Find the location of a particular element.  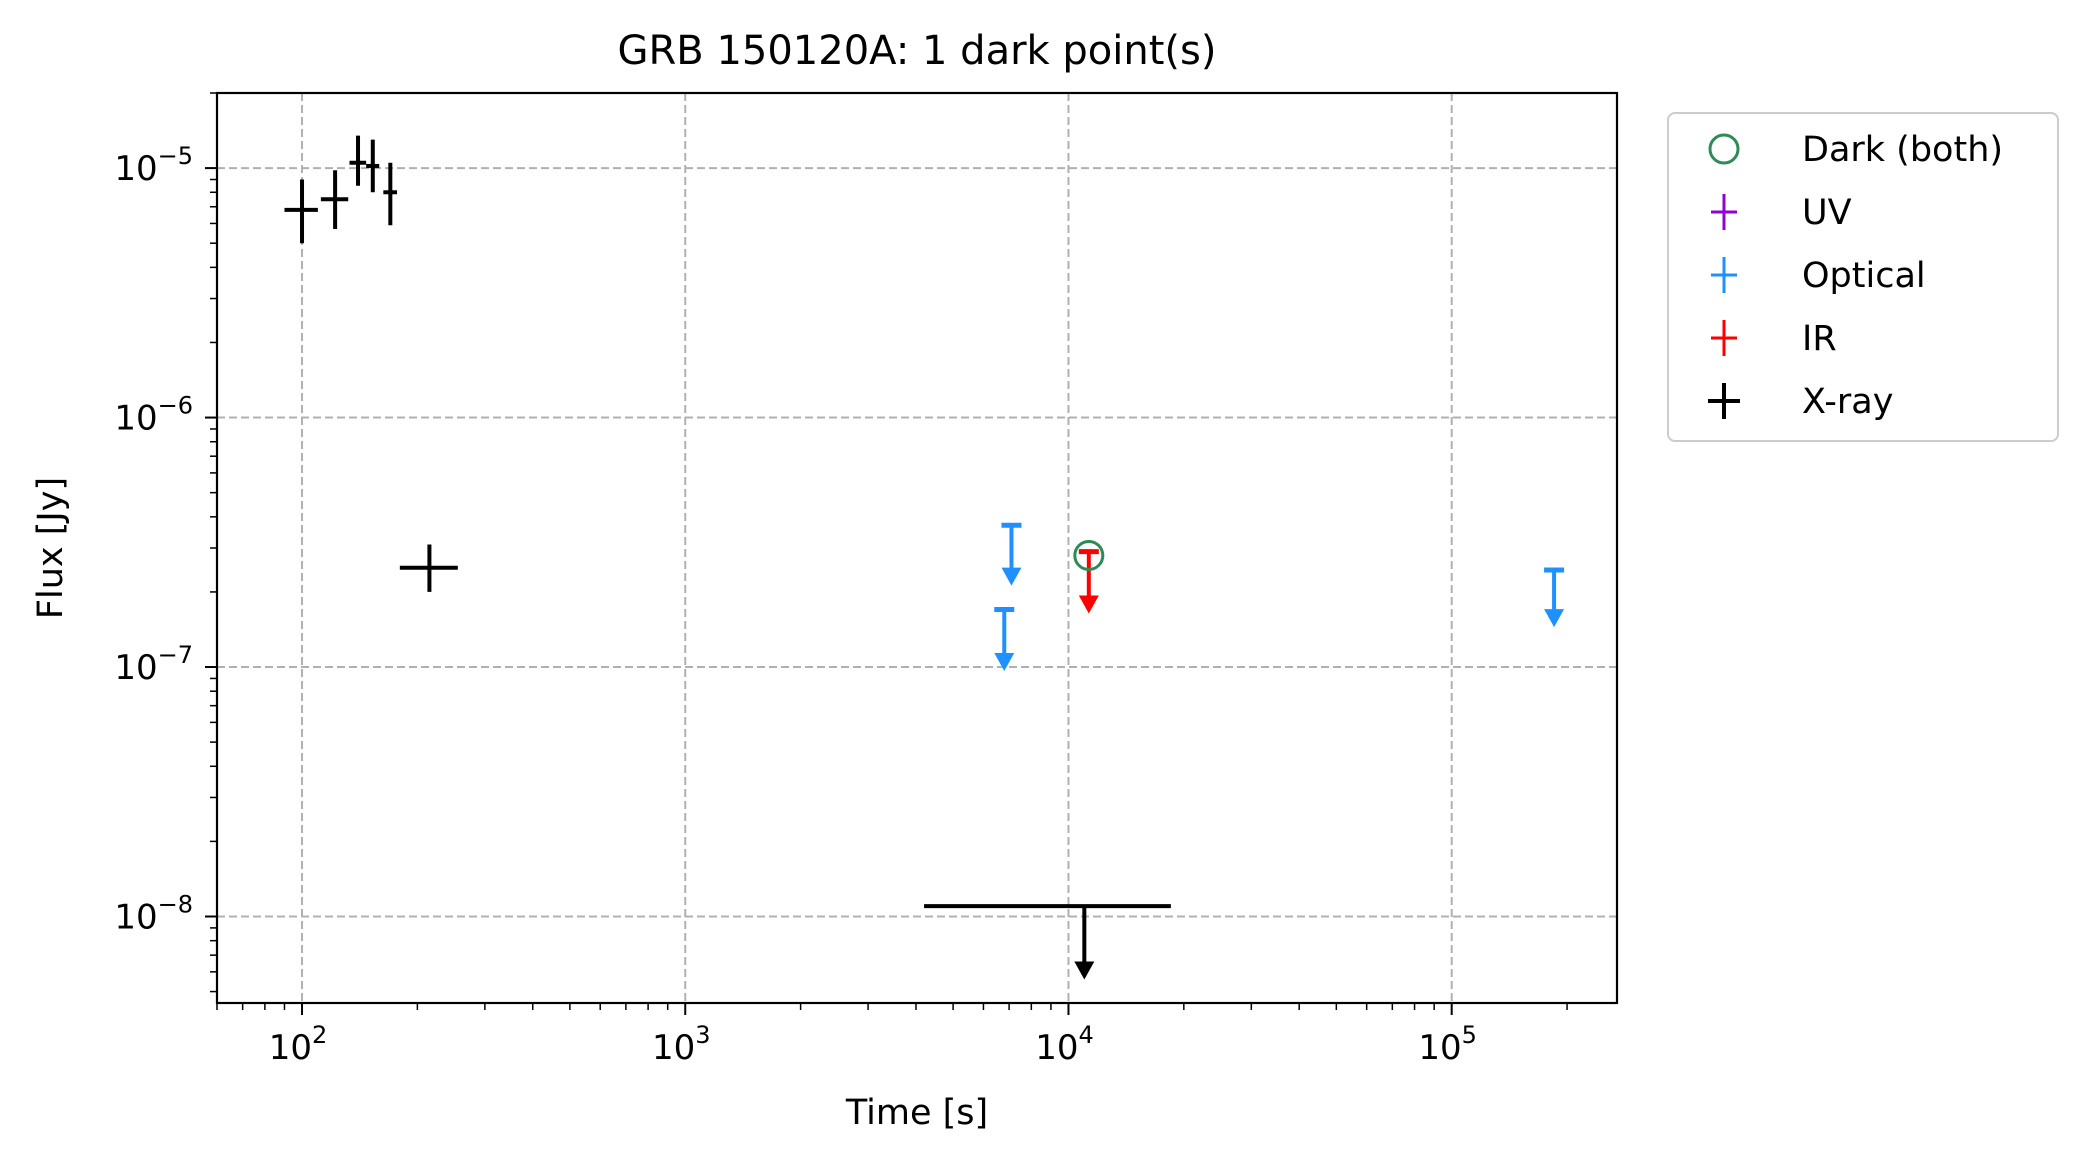

series-optical is located at coordinates (1279, 597).